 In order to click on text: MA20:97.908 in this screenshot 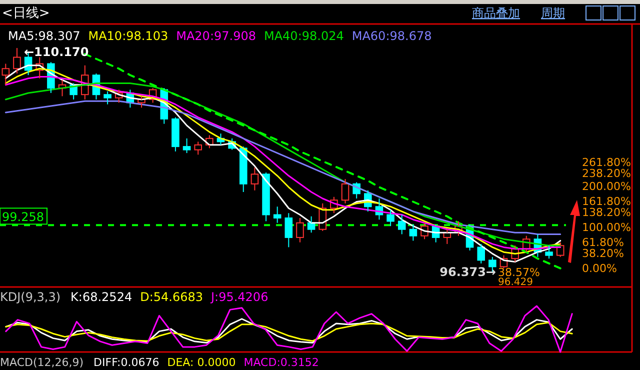, I will do `click(216, 36)`.